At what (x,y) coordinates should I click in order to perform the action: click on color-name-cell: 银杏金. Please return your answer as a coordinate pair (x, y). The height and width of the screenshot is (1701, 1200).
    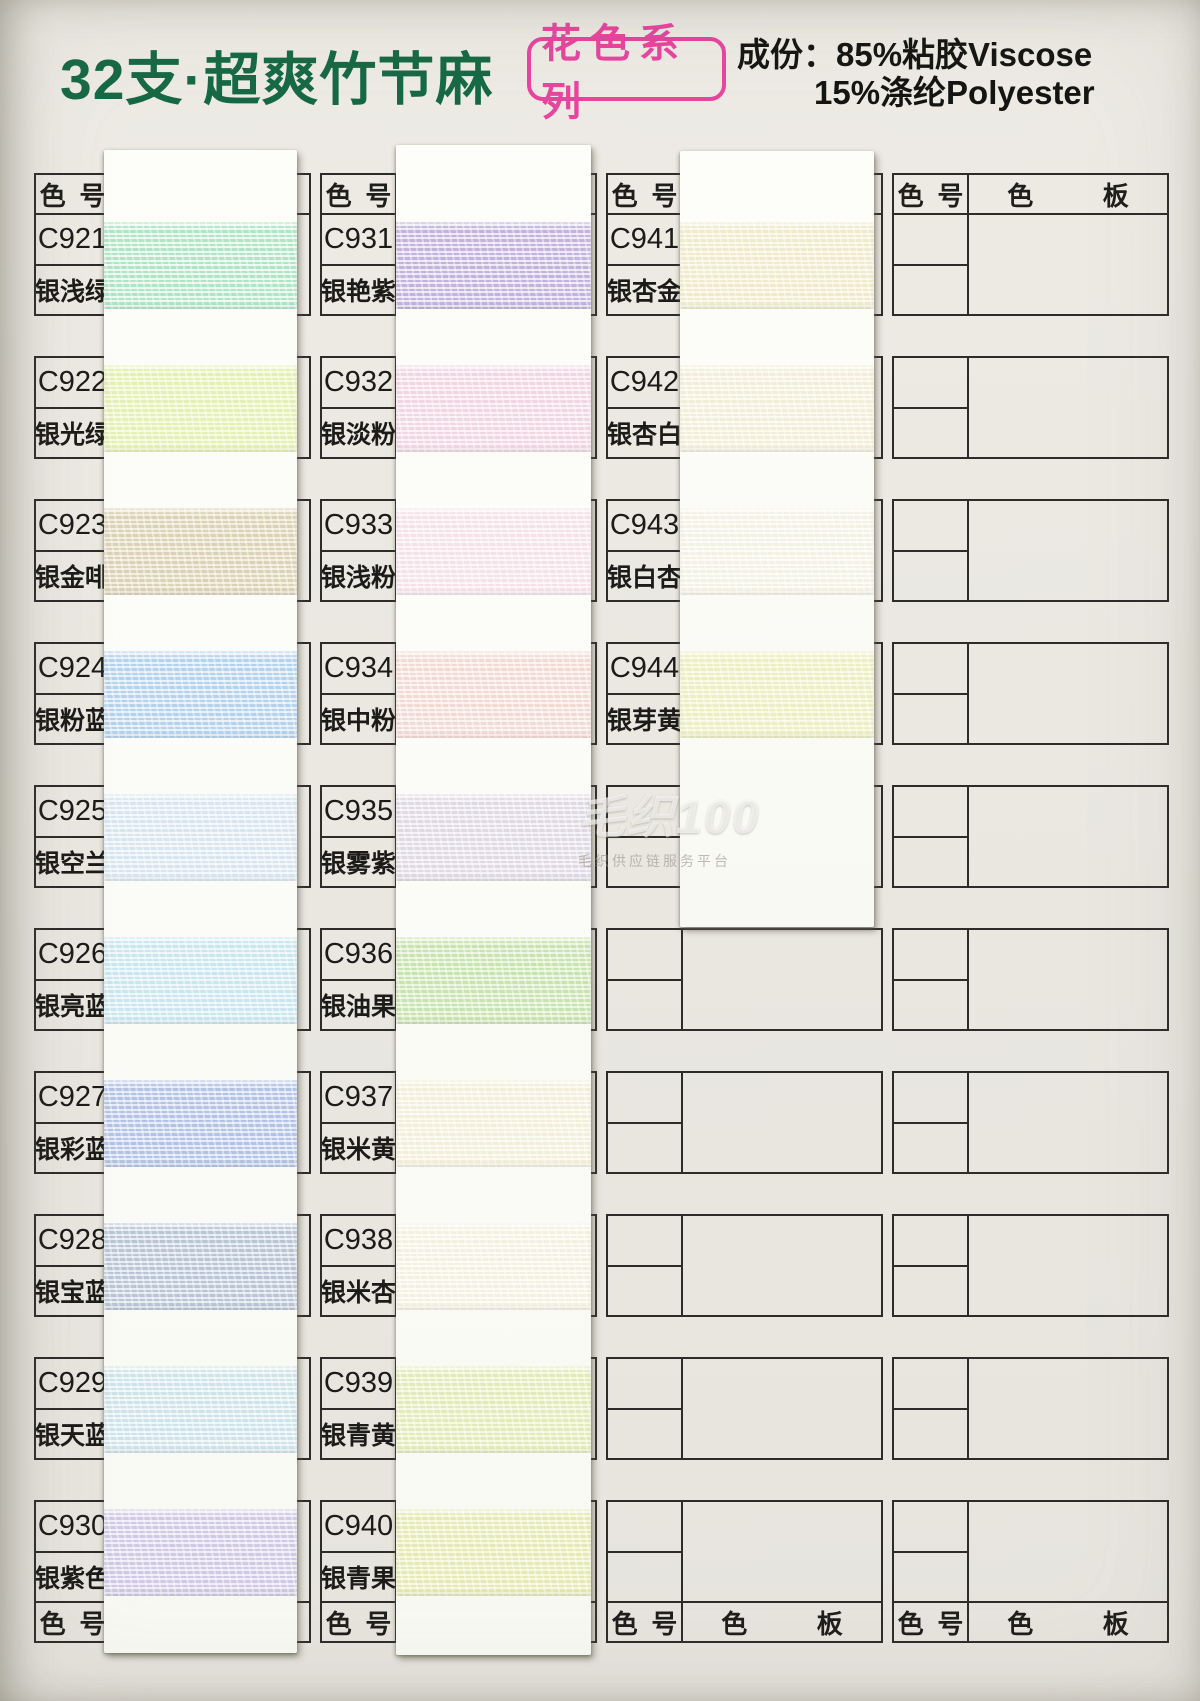
    Looking at the image, I should click on (644, 291).